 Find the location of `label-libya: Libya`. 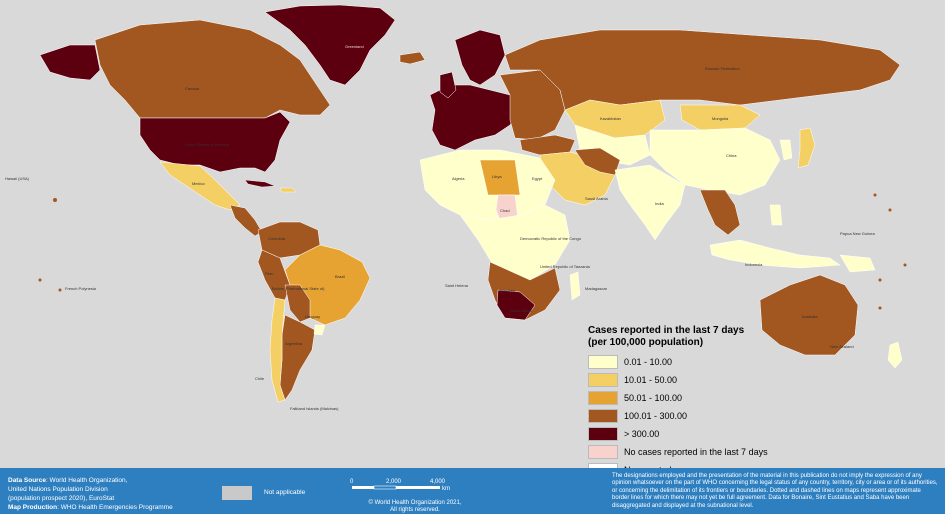

label-libya: Libya is located at coordinates (497, 176).